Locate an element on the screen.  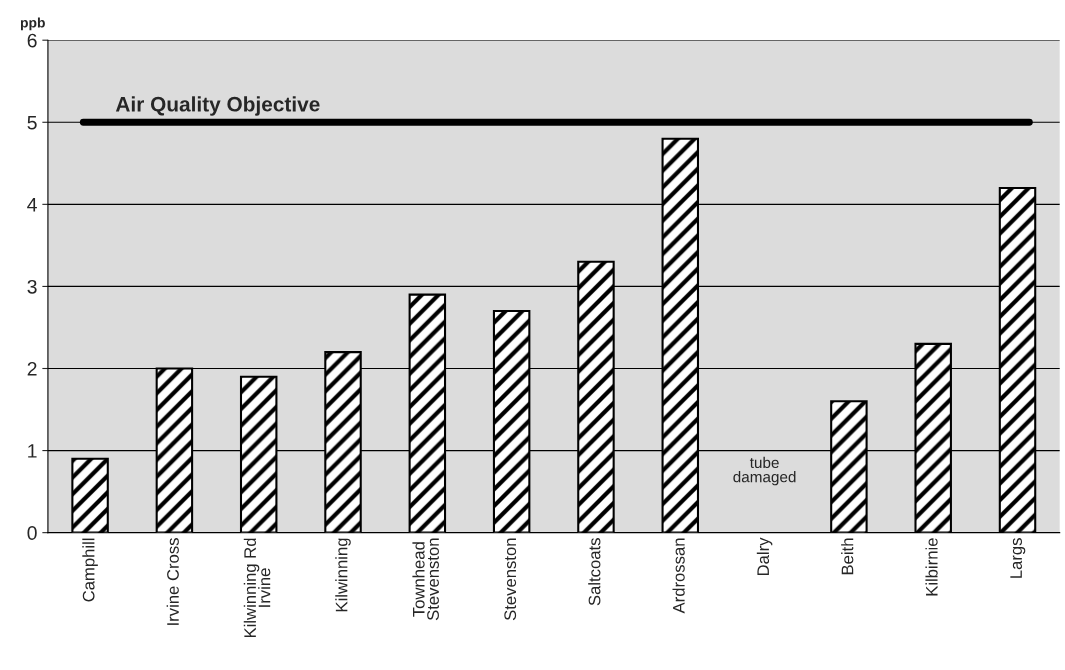
x-tick-label: Stevenston is located at coordinates (510, 579).